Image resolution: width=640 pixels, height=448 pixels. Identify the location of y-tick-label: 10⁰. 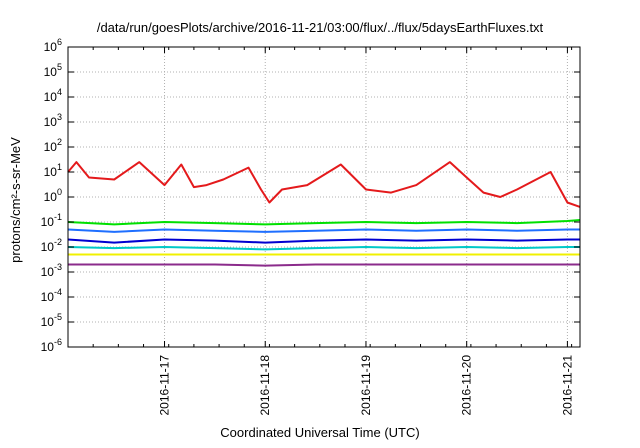
(53, 195).